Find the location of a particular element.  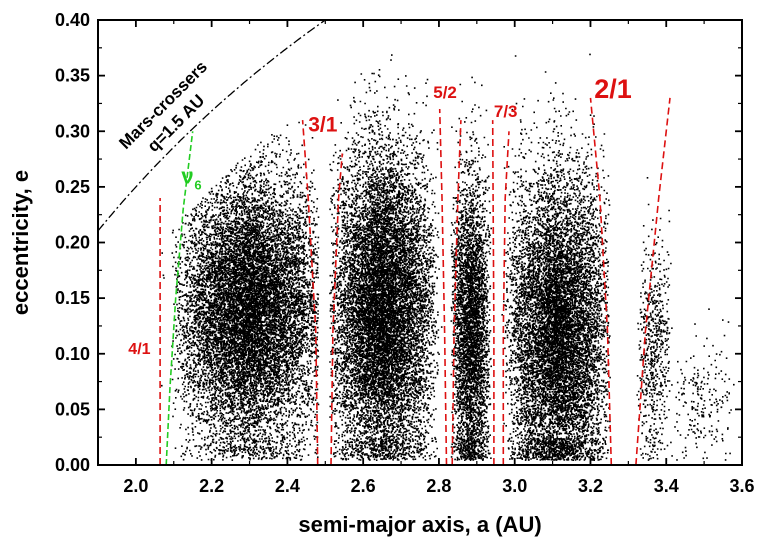

x-tick-label: 2.0 is located at coordinates (135, 486).